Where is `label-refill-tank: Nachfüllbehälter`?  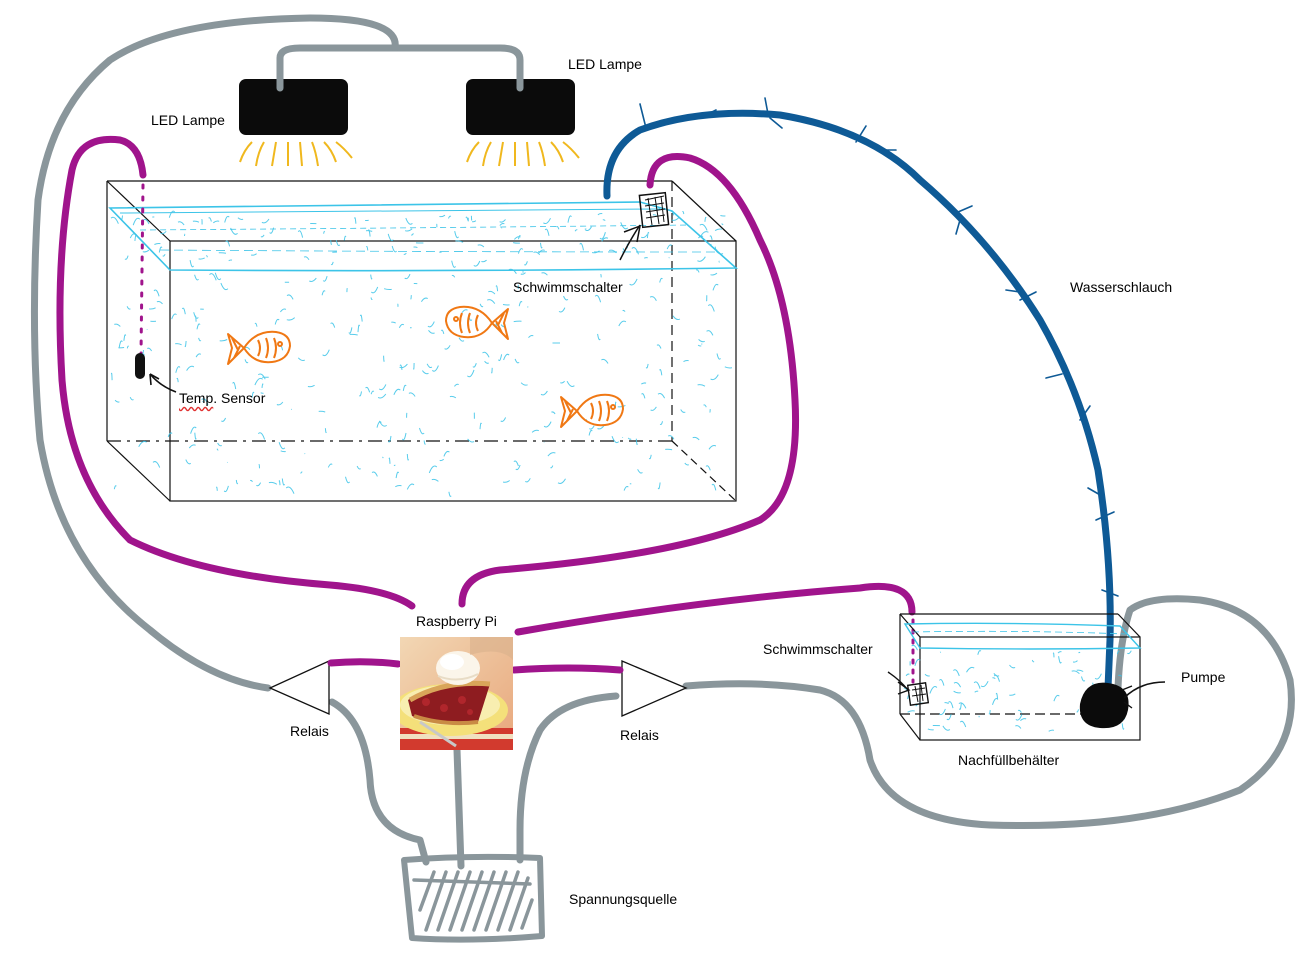
label-refill-tank: Nachfüllbehälter is located at coordinates (1009, 760).